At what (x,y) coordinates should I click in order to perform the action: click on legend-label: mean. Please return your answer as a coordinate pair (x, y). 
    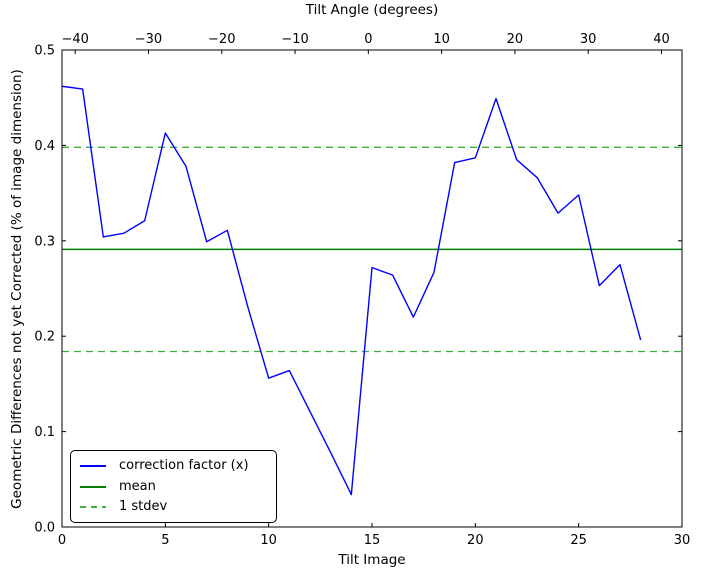
    Looking at the image, I should click on (137, 486).